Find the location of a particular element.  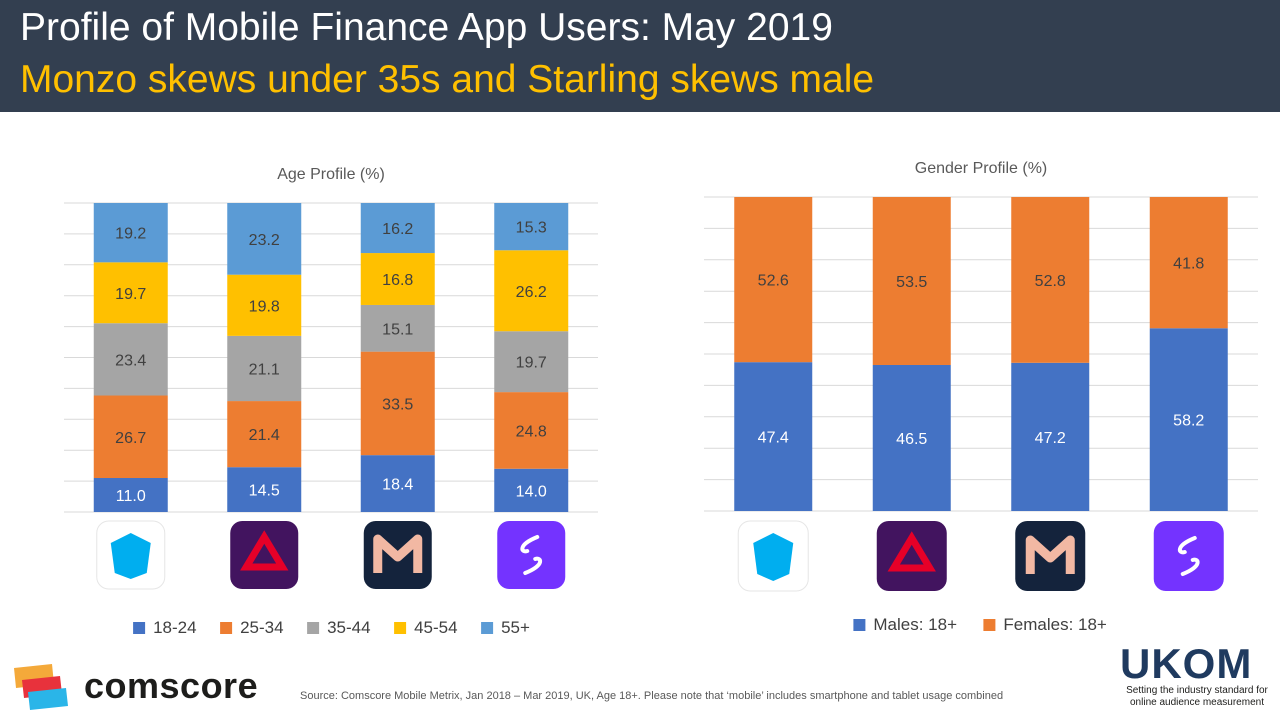

data-label: 21.1 is located at coordinates (264, 369).